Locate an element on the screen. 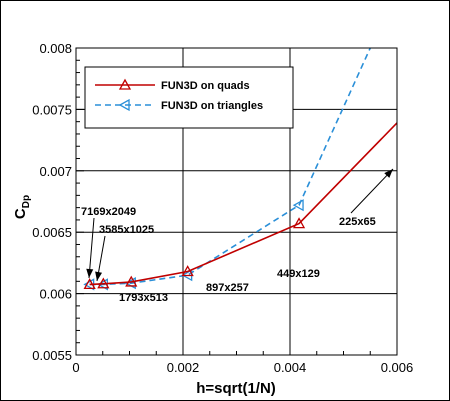 The image size is (450, 401). x-tick-label: 0.004 is located at coordinates (290, 367).